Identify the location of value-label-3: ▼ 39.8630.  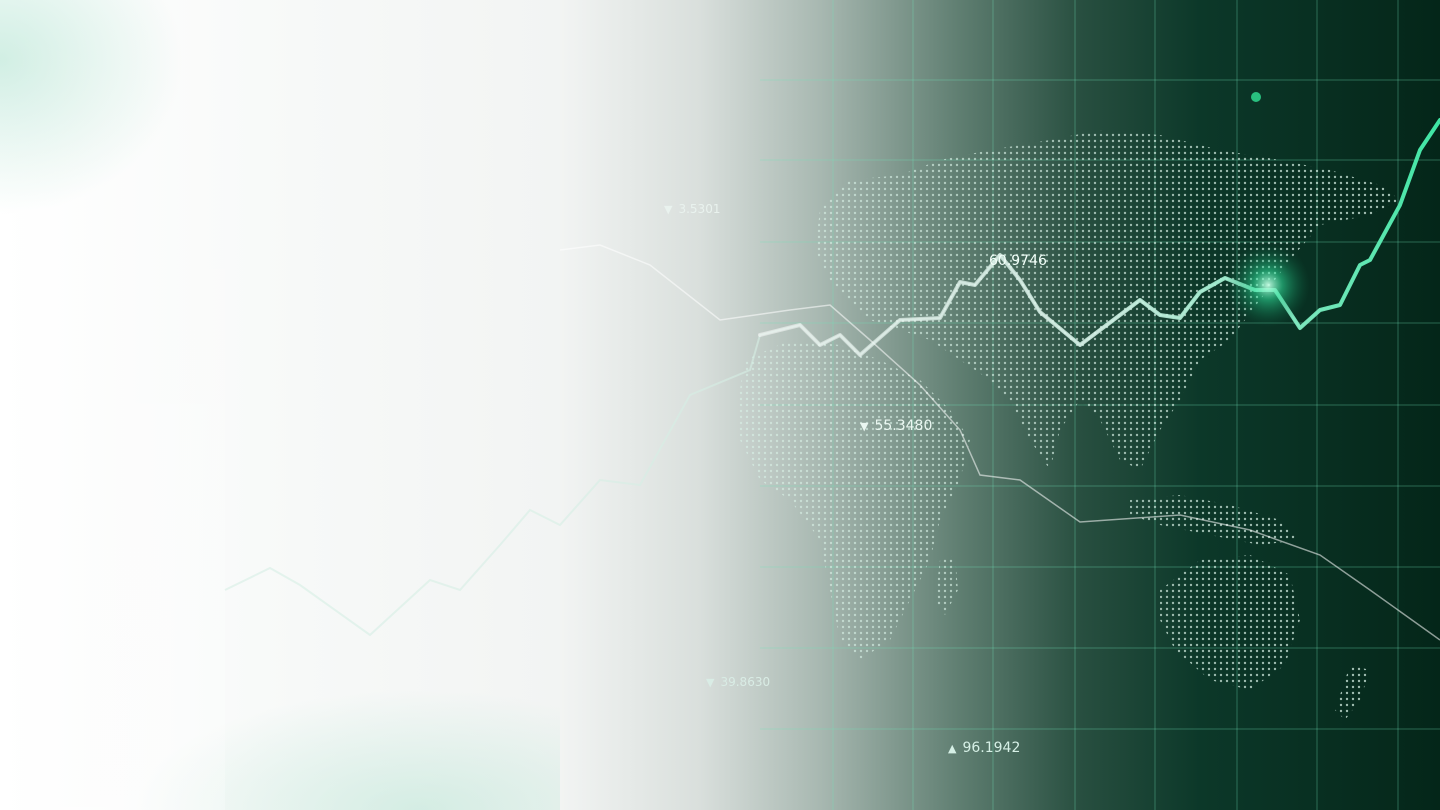
(738, 682).